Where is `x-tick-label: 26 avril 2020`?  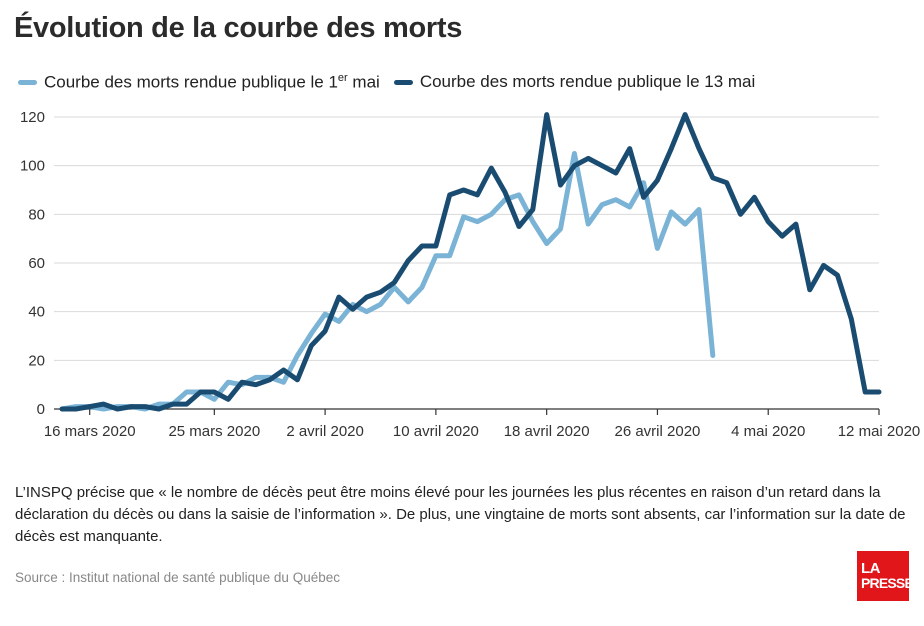
x-tick-label: 26 avril 2020 is located at coordinates (657, 431).